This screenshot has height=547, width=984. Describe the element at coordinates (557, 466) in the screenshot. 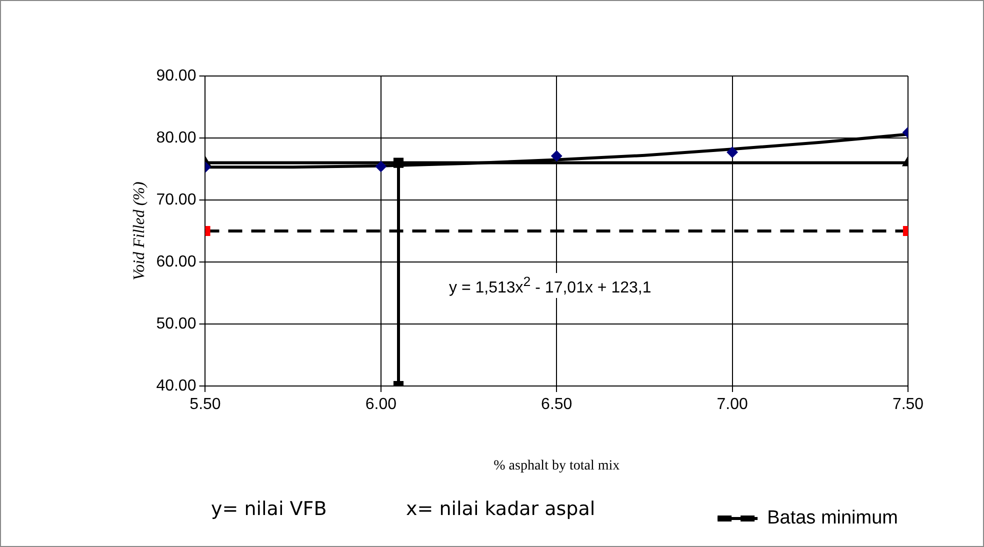

I see `x-axis-title: % asphalt by total mix` at that location.